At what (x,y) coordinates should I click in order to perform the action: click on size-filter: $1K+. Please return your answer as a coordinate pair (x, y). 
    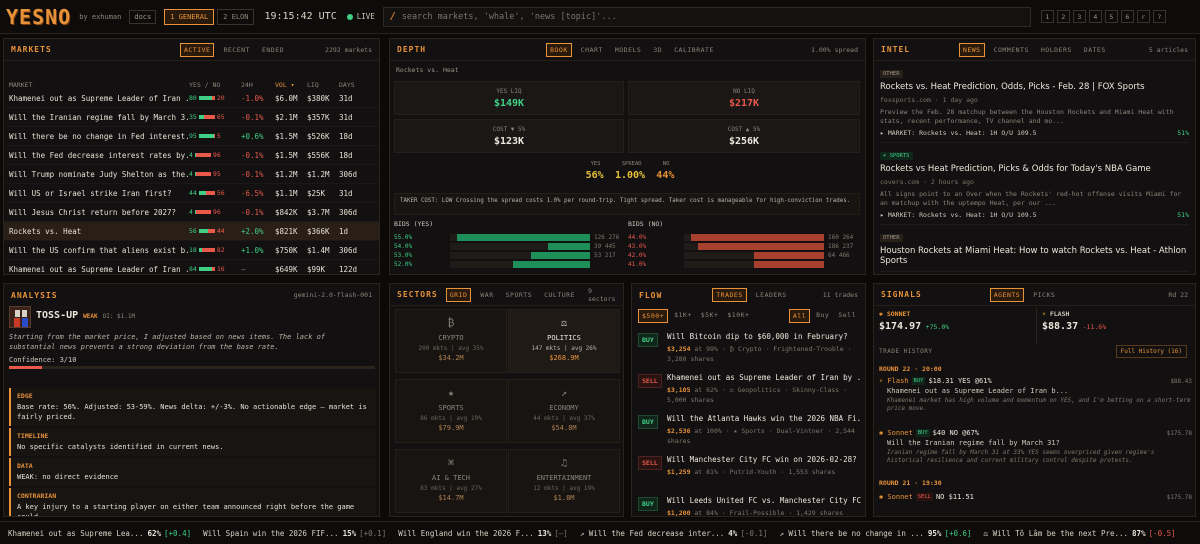
    Looking at the image, I should click on (683, 315).